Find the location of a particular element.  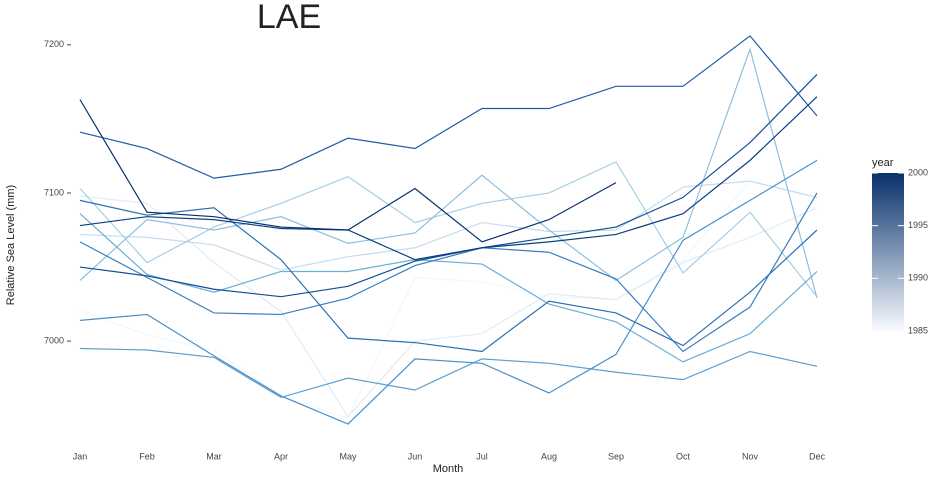

x-tick-label: Apr is located at coordinates (281, 456).